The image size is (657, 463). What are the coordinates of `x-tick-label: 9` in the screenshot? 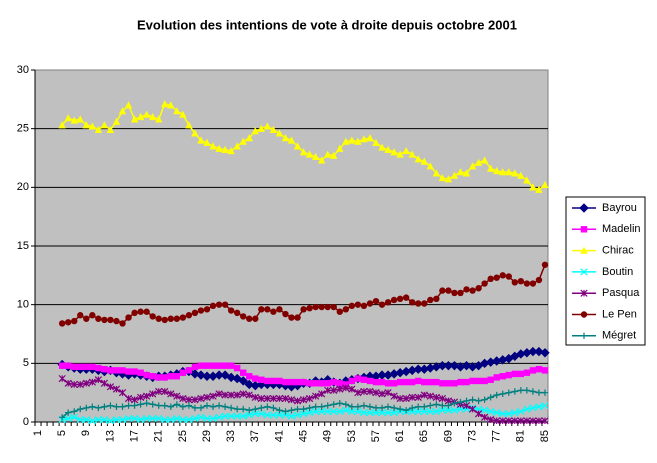 It's located at (86, 433).